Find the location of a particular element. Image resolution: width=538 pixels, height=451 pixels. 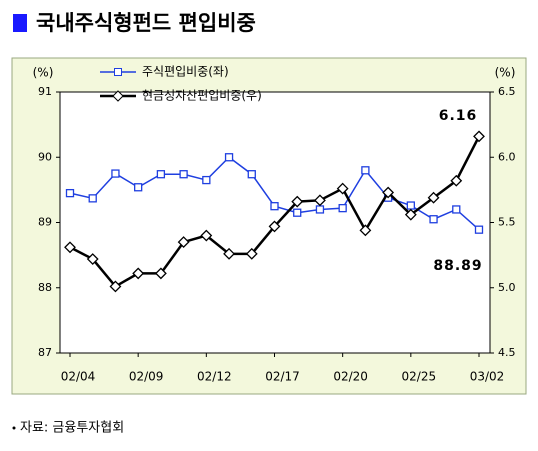

x-tick-label: 02/20 is located at coordinates (350, 377).